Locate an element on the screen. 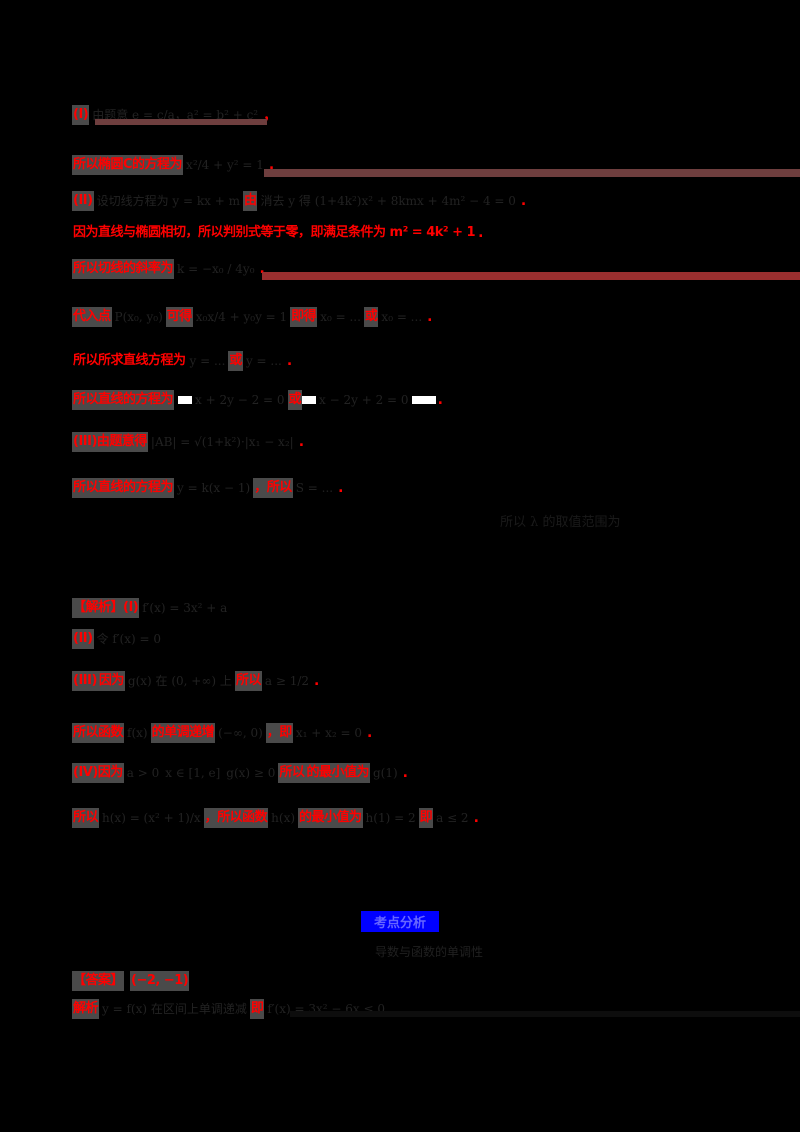  doc-line-14: 所以函数 f(x) 的单调递增 (−∞, 0) ，即 x₁ + x₂ = 0 . is located at coordinates (222, 733).